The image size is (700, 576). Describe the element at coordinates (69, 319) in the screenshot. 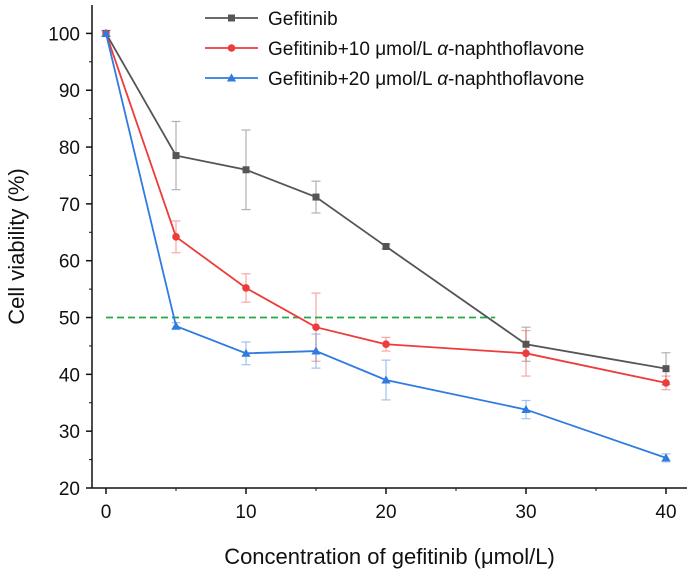

I see `y-tick-label: 50` at that location.